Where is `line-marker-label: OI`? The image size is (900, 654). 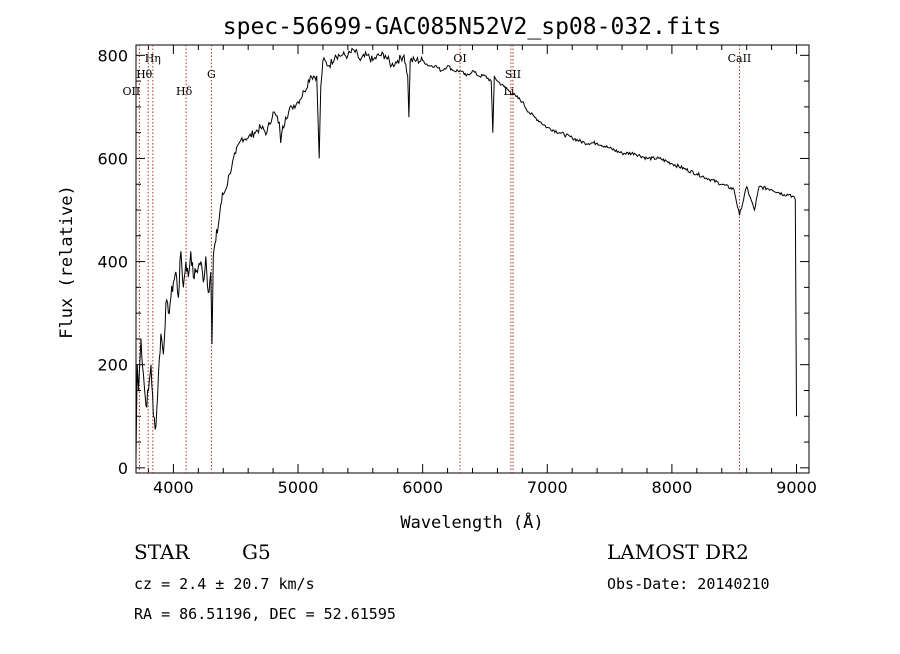 line-marker-label: OI is located at coordinates (459, 58).